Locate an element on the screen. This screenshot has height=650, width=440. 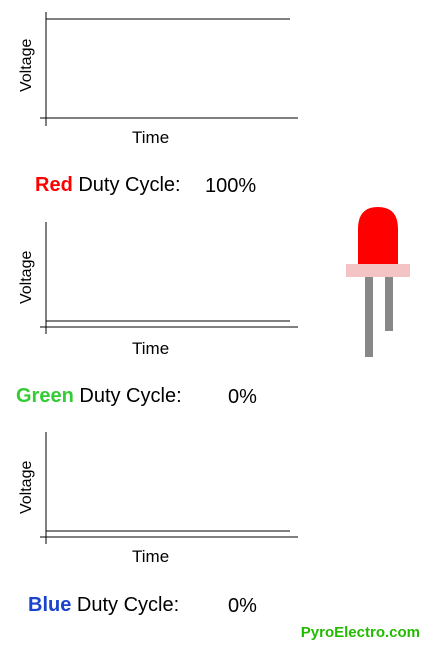
red-voltage-plot is located at coordinates (169, 69).